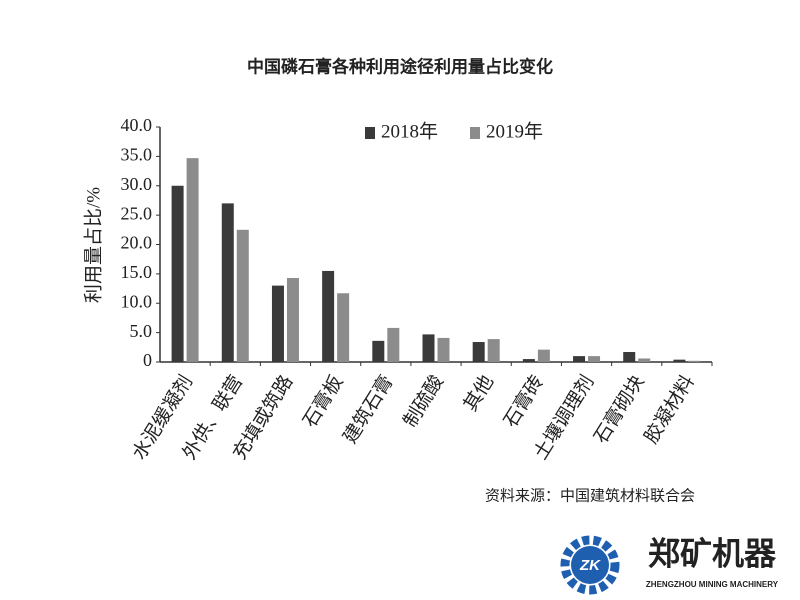 The width and height of the screenshot is (800, 600). I want to click on chart-title: 中国磷石膏各种利用途径利用量占比变化, so click(400, 66).